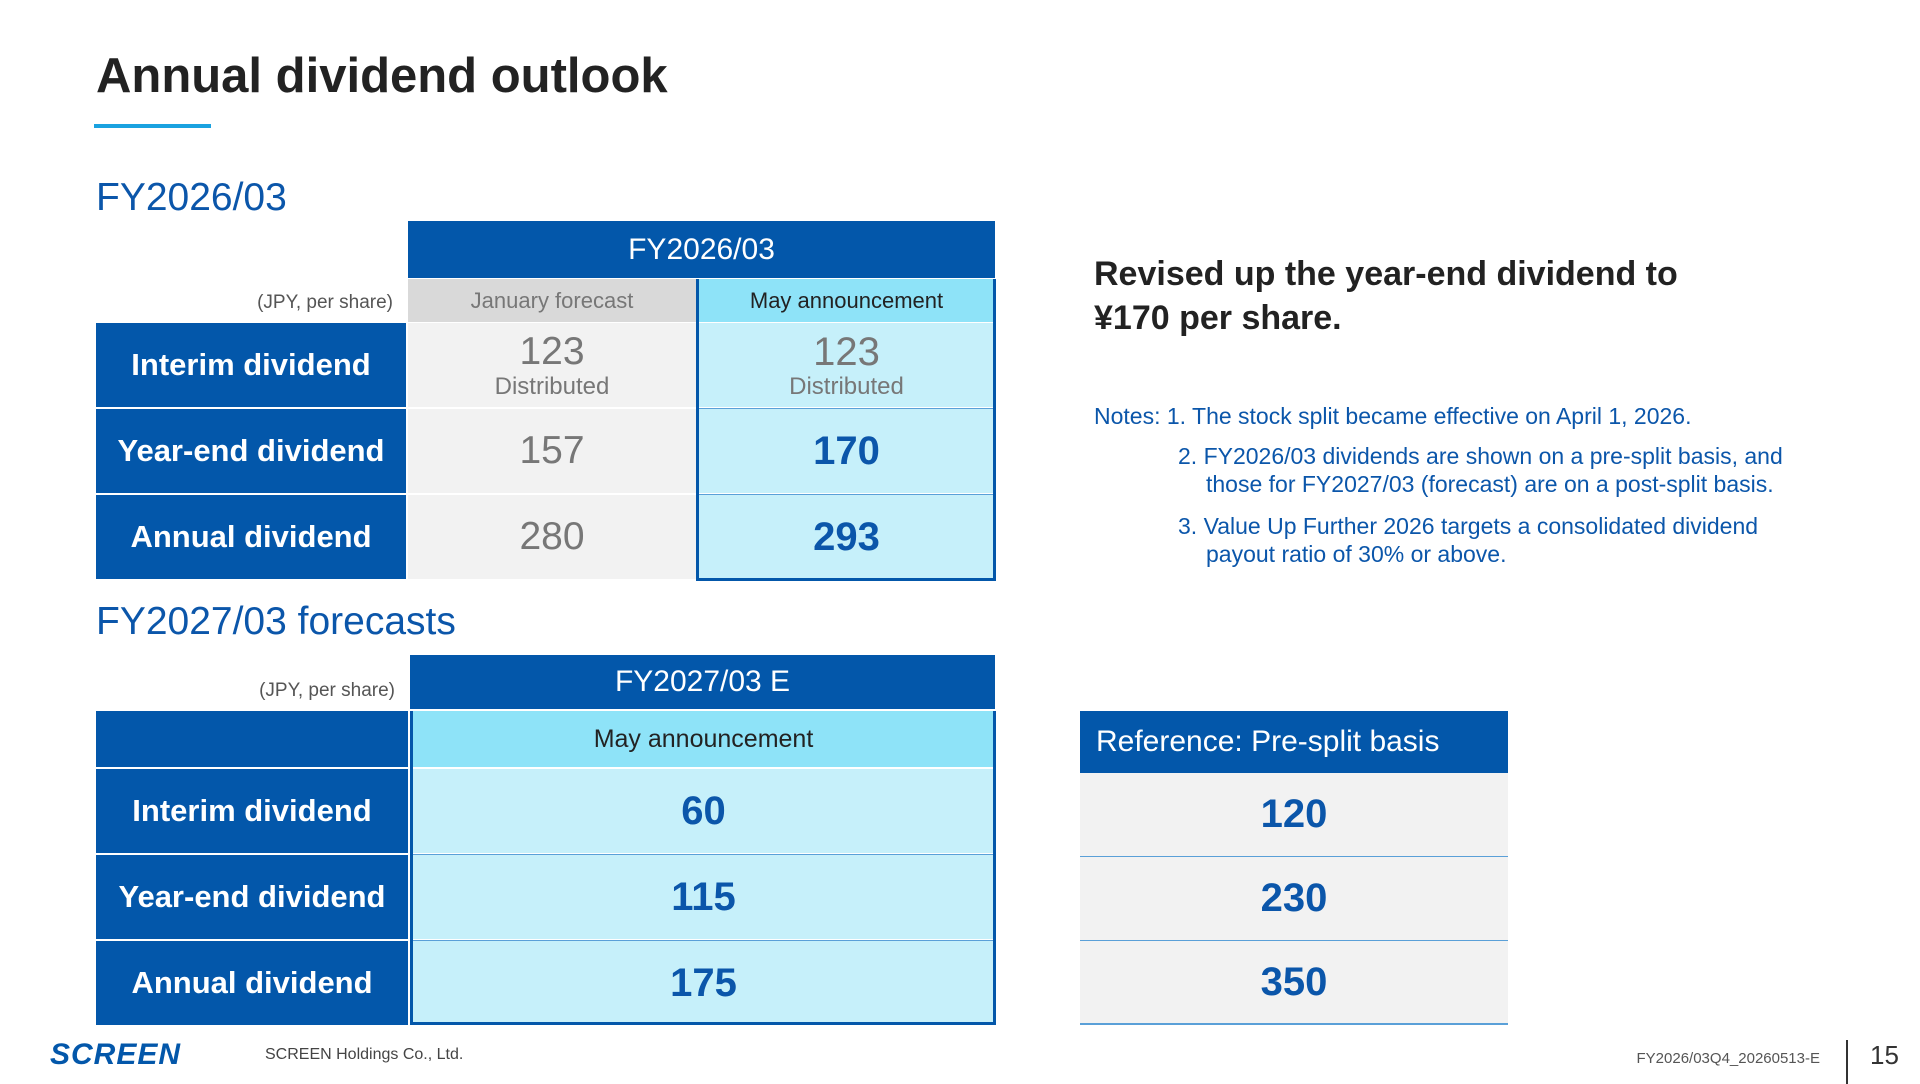  I want to click on footer-document-code: FY2026/03Q4_20260513-E, so click(1728, 1058).